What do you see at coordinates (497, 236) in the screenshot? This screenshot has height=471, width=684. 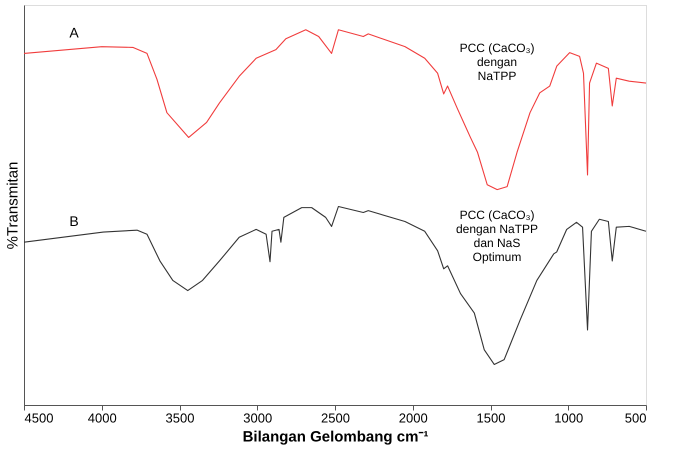 I see `annotation: PCC (CaCO₃) dengan NaTPP dan NaS Optimum` at bounding box center [497, 236].